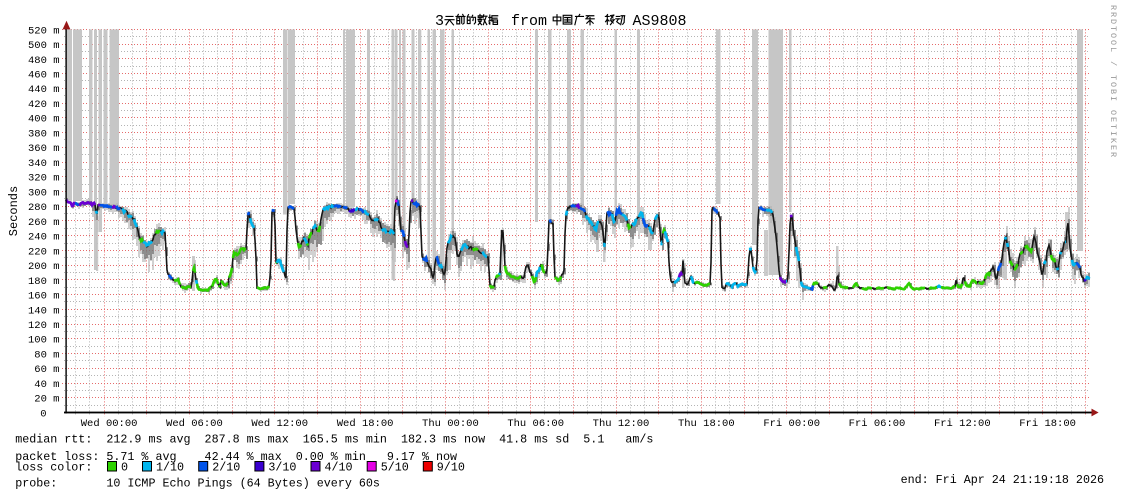 Image resolution: width=1121 pixels, height=494 pixels. Describe the element at coordinates (170, 468) in the screenshot. I see `svg-text: 1/10` at that location.